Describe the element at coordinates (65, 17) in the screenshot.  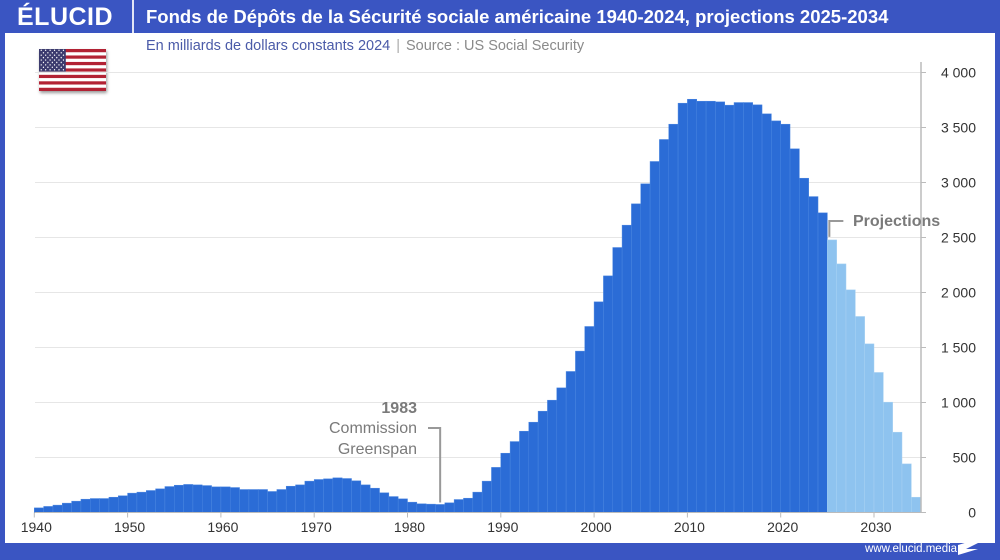
I see `elucid-logo: ÉLUCID` at that location.